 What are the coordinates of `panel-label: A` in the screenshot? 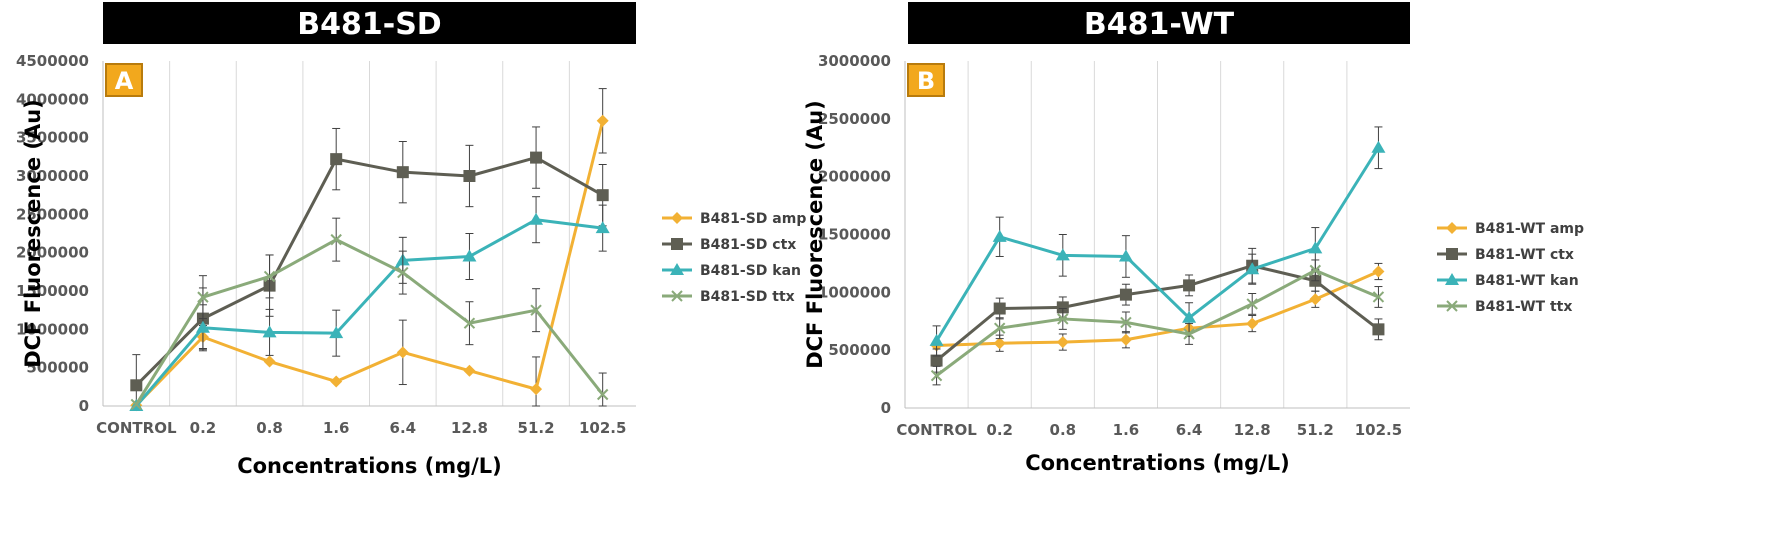 It's located at (124, 81).